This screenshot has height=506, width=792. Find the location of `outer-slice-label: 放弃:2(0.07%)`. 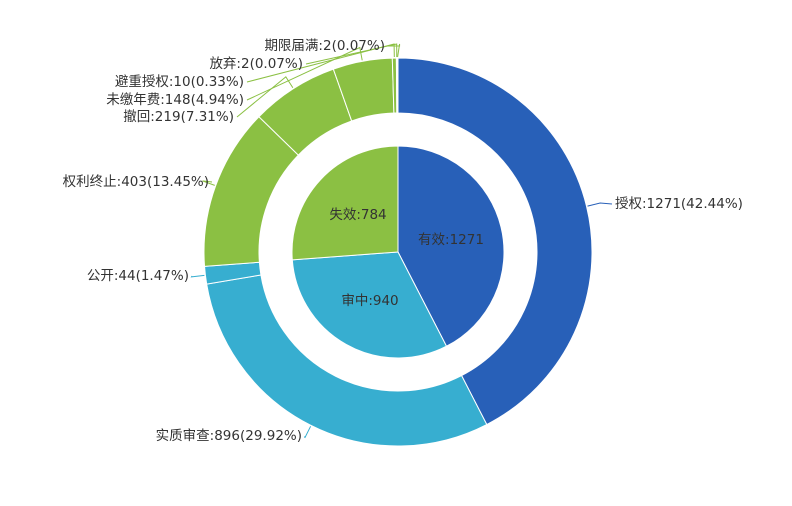

outer-slice-label: 放弃:2(0.07%) is located at coordinates (256, 64).